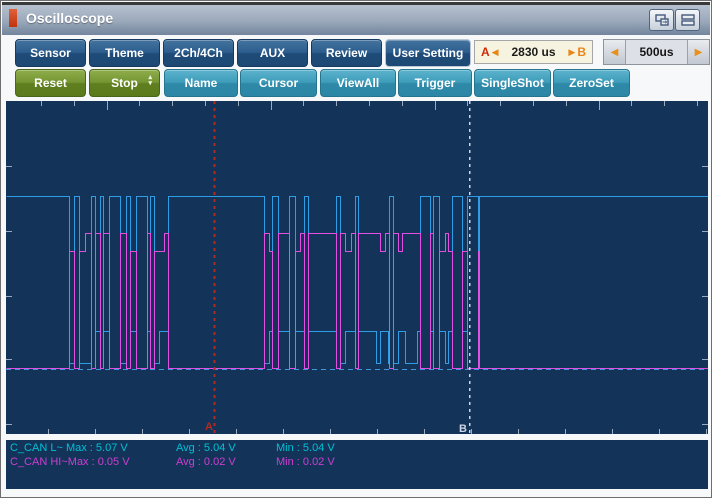 The width and height of the screenshot is (712, 498). I want to click on singleshot-button: SingleShot, so click(512, 83).